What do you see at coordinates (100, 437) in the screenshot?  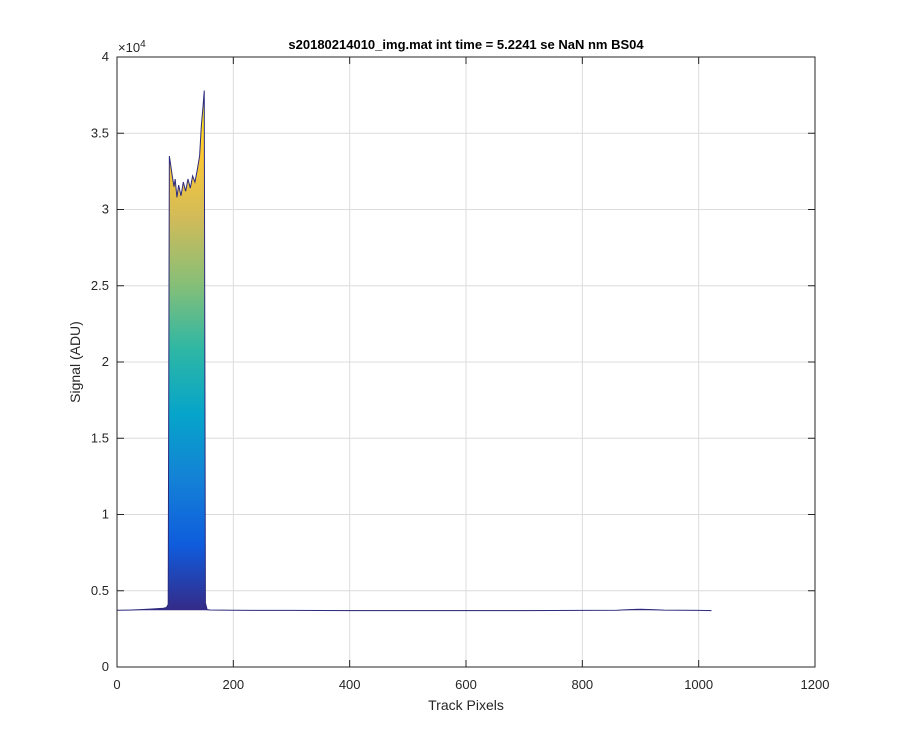 I see `y-tick-label: 1.5` at bounding box center [100, 437].